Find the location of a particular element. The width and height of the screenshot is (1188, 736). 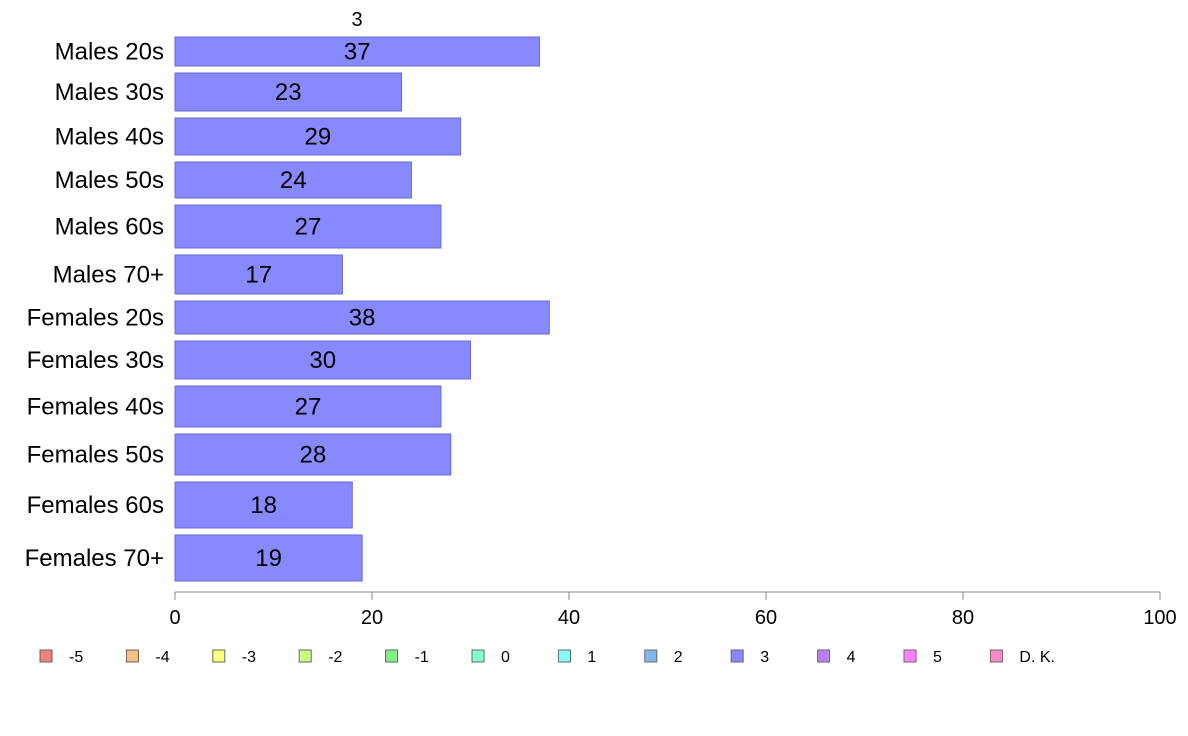

legend-label: 3 is located at coordinates (764, 657).